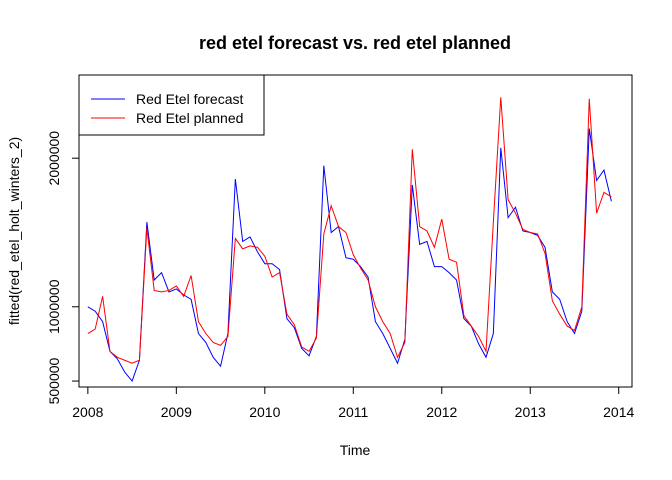  Describe the element at coordinates (618, 412) in the screenshot. I see `x-tick-label: 2014` at that location.